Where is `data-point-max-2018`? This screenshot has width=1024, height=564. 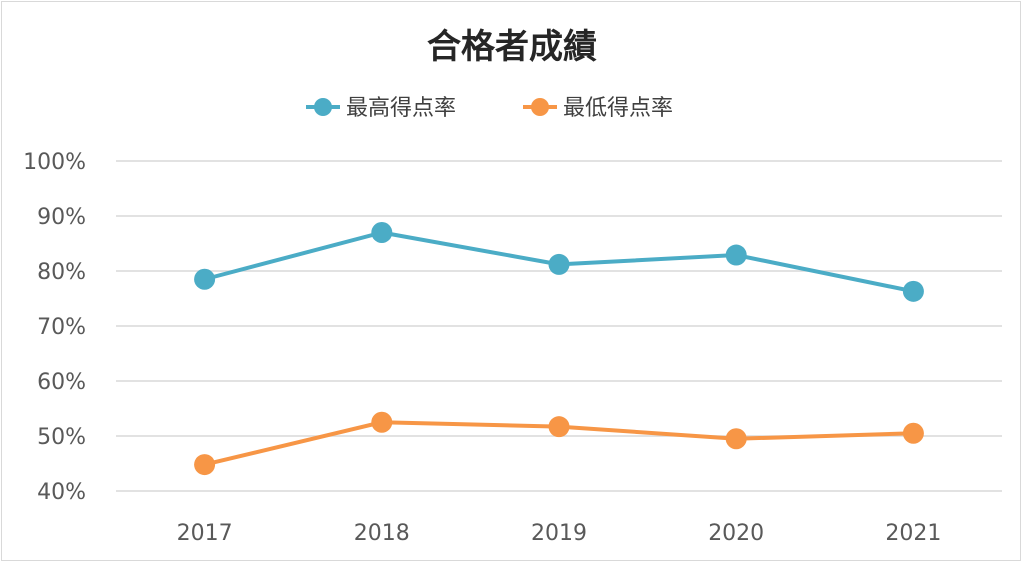
data-point-max-2018 is located at coordinates (382, 232).